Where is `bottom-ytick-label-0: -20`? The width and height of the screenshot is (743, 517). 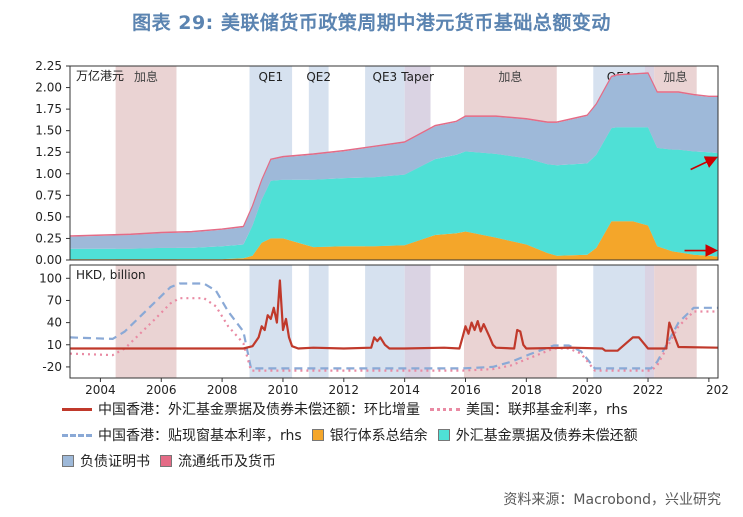
bottom-ytick-label-0: -20 is located at coordinates (52, 367).